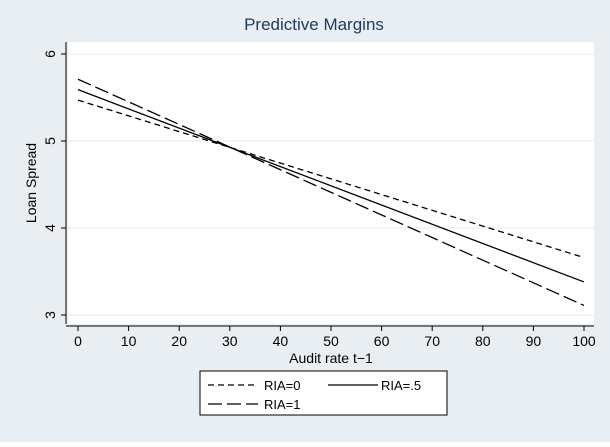  Describe the element at coordinates (50, 315) in the screenshot. I see `y-tick-label: 3` at that location.